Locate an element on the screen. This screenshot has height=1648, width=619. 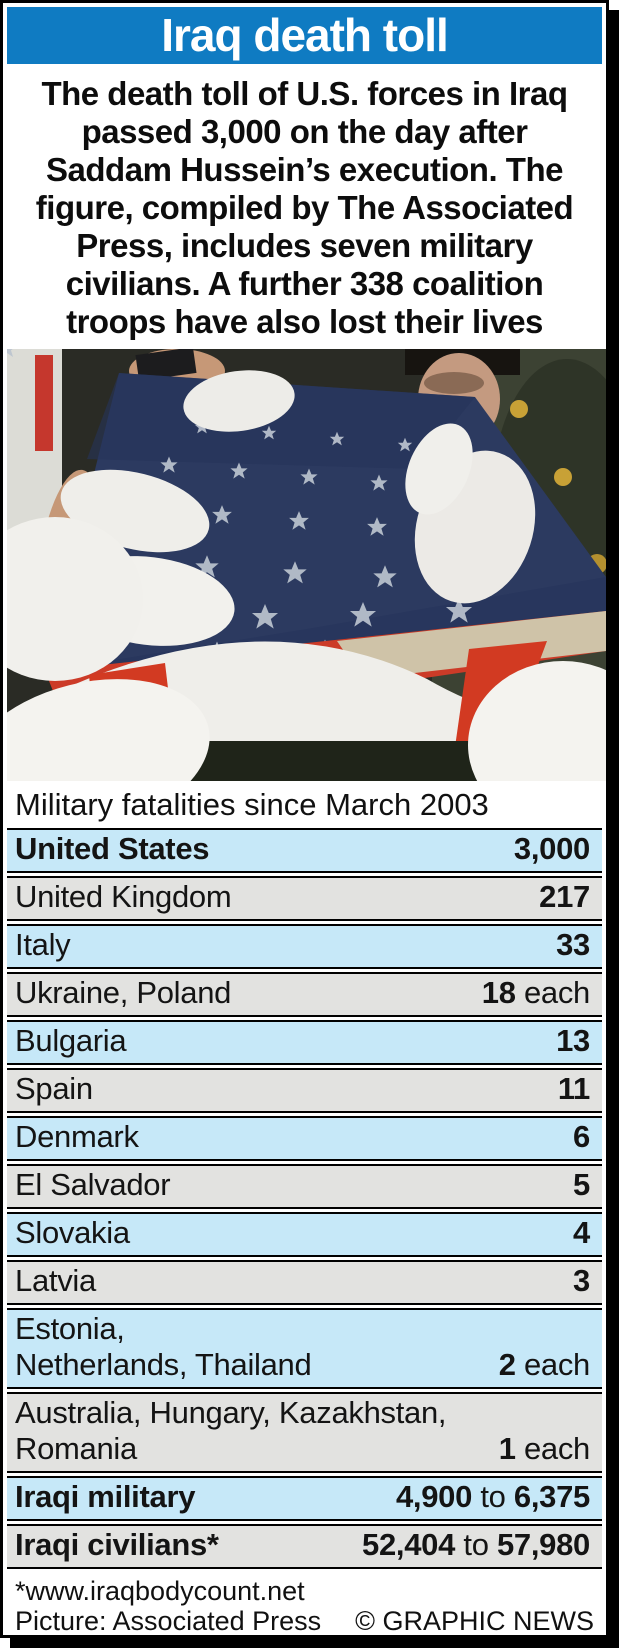
row-label: Australia, Hungary, Kazakhstan, Romania is located at coordinates (231, 1430).